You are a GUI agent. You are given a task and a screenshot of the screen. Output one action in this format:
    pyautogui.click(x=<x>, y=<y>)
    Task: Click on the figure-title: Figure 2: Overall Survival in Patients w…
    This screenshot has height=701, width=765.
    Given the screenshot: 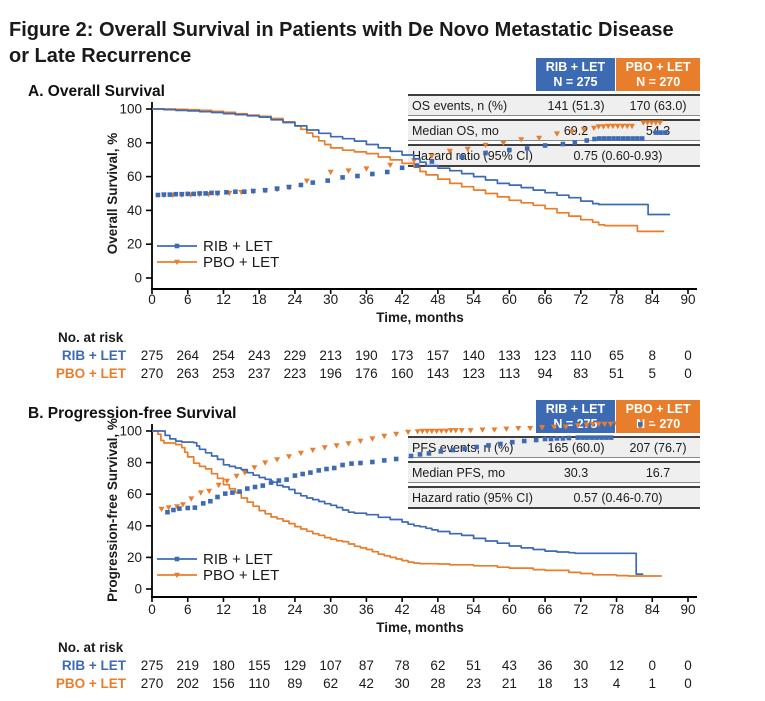 What is the action you would take?
    pyautogui.click(x=384, y=43)
    